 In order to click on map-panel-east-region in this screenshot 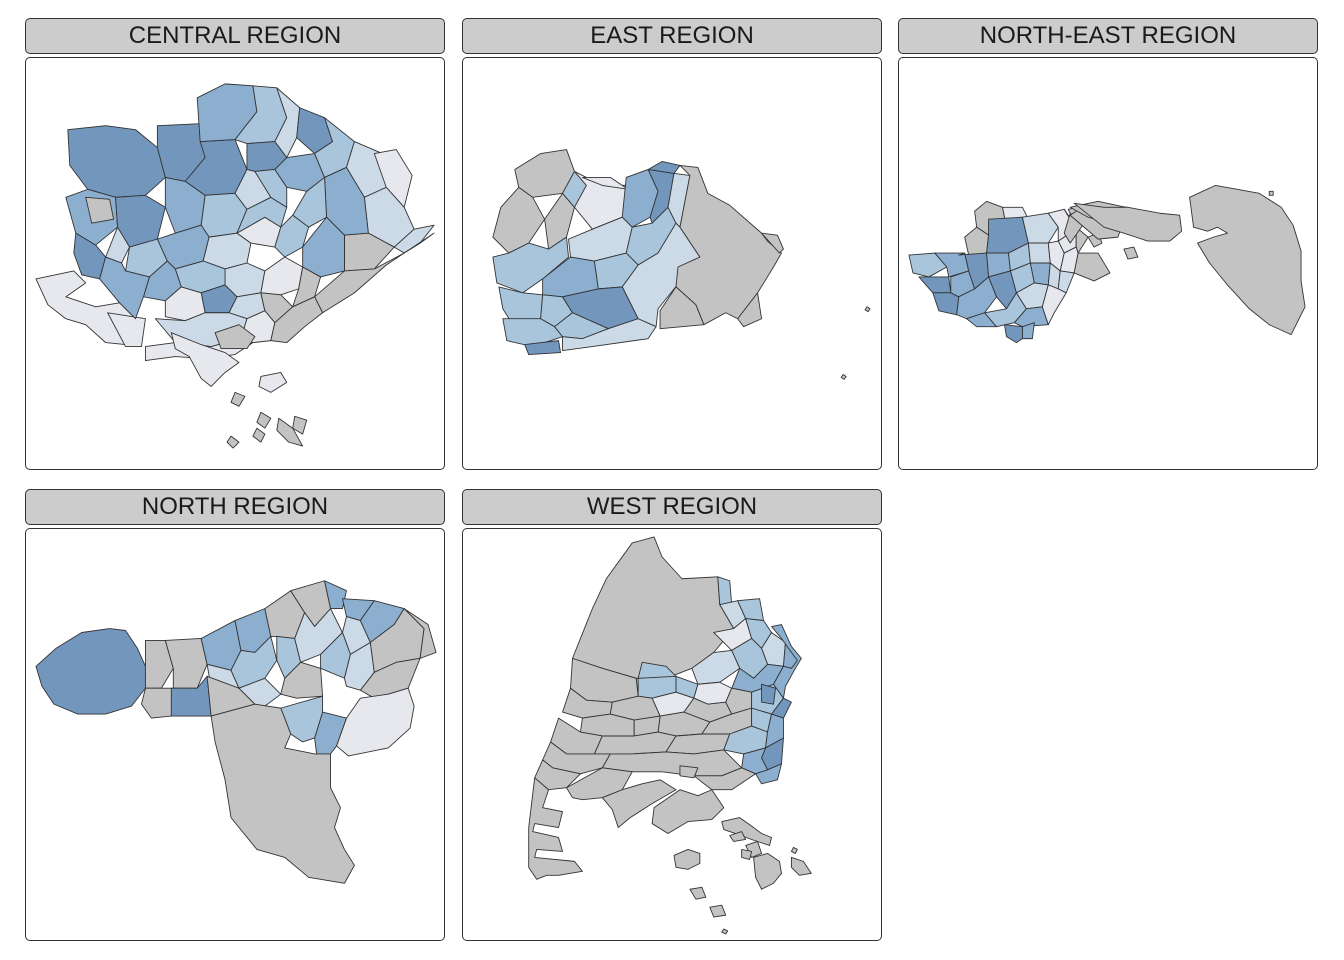, I will do `click(672, 263)`.